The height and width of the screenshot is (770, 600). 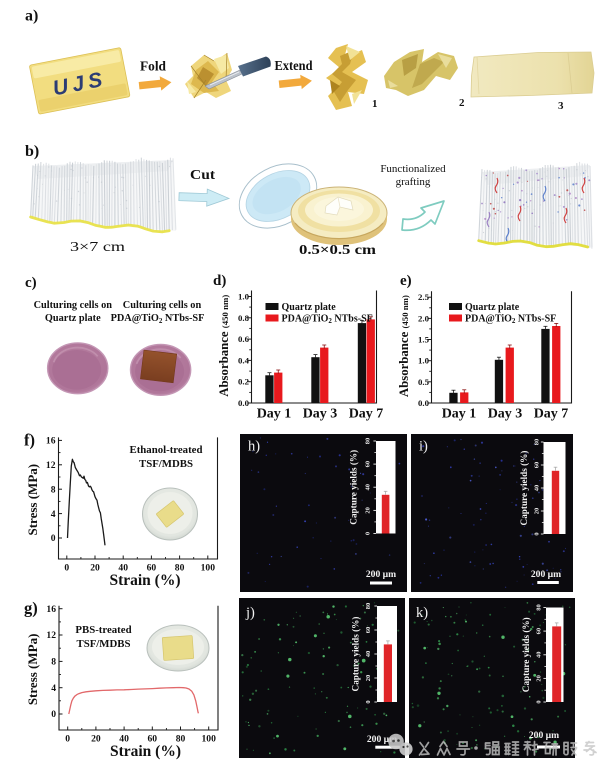 I want to click on svg-text: Stress (MPa), so click(x=32, y=500).